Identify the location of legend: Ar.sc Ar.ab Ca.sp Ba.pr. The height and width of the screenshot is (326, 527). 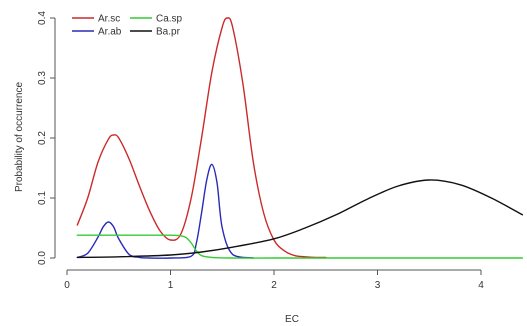
(127, 26).